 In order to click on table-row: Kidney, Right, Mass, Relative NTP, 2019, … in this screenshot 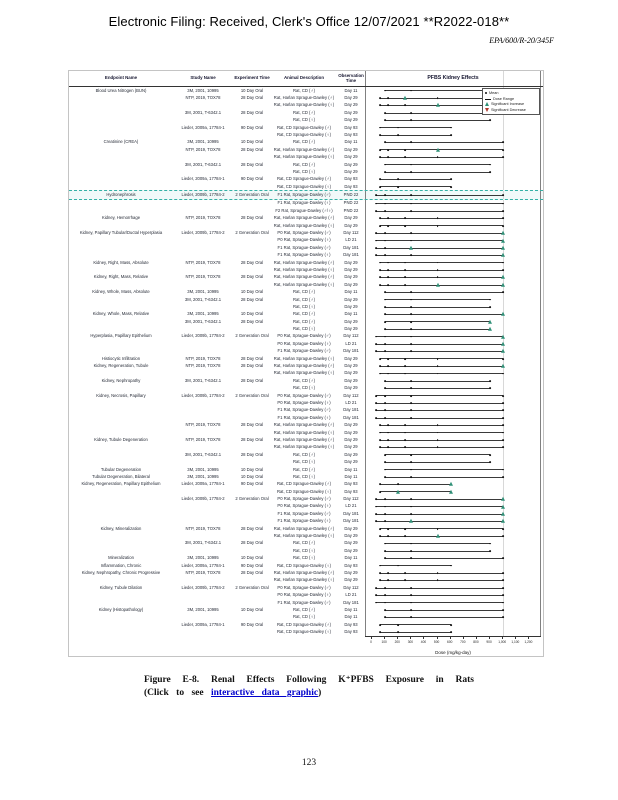, I will do `click(306, 277)`.